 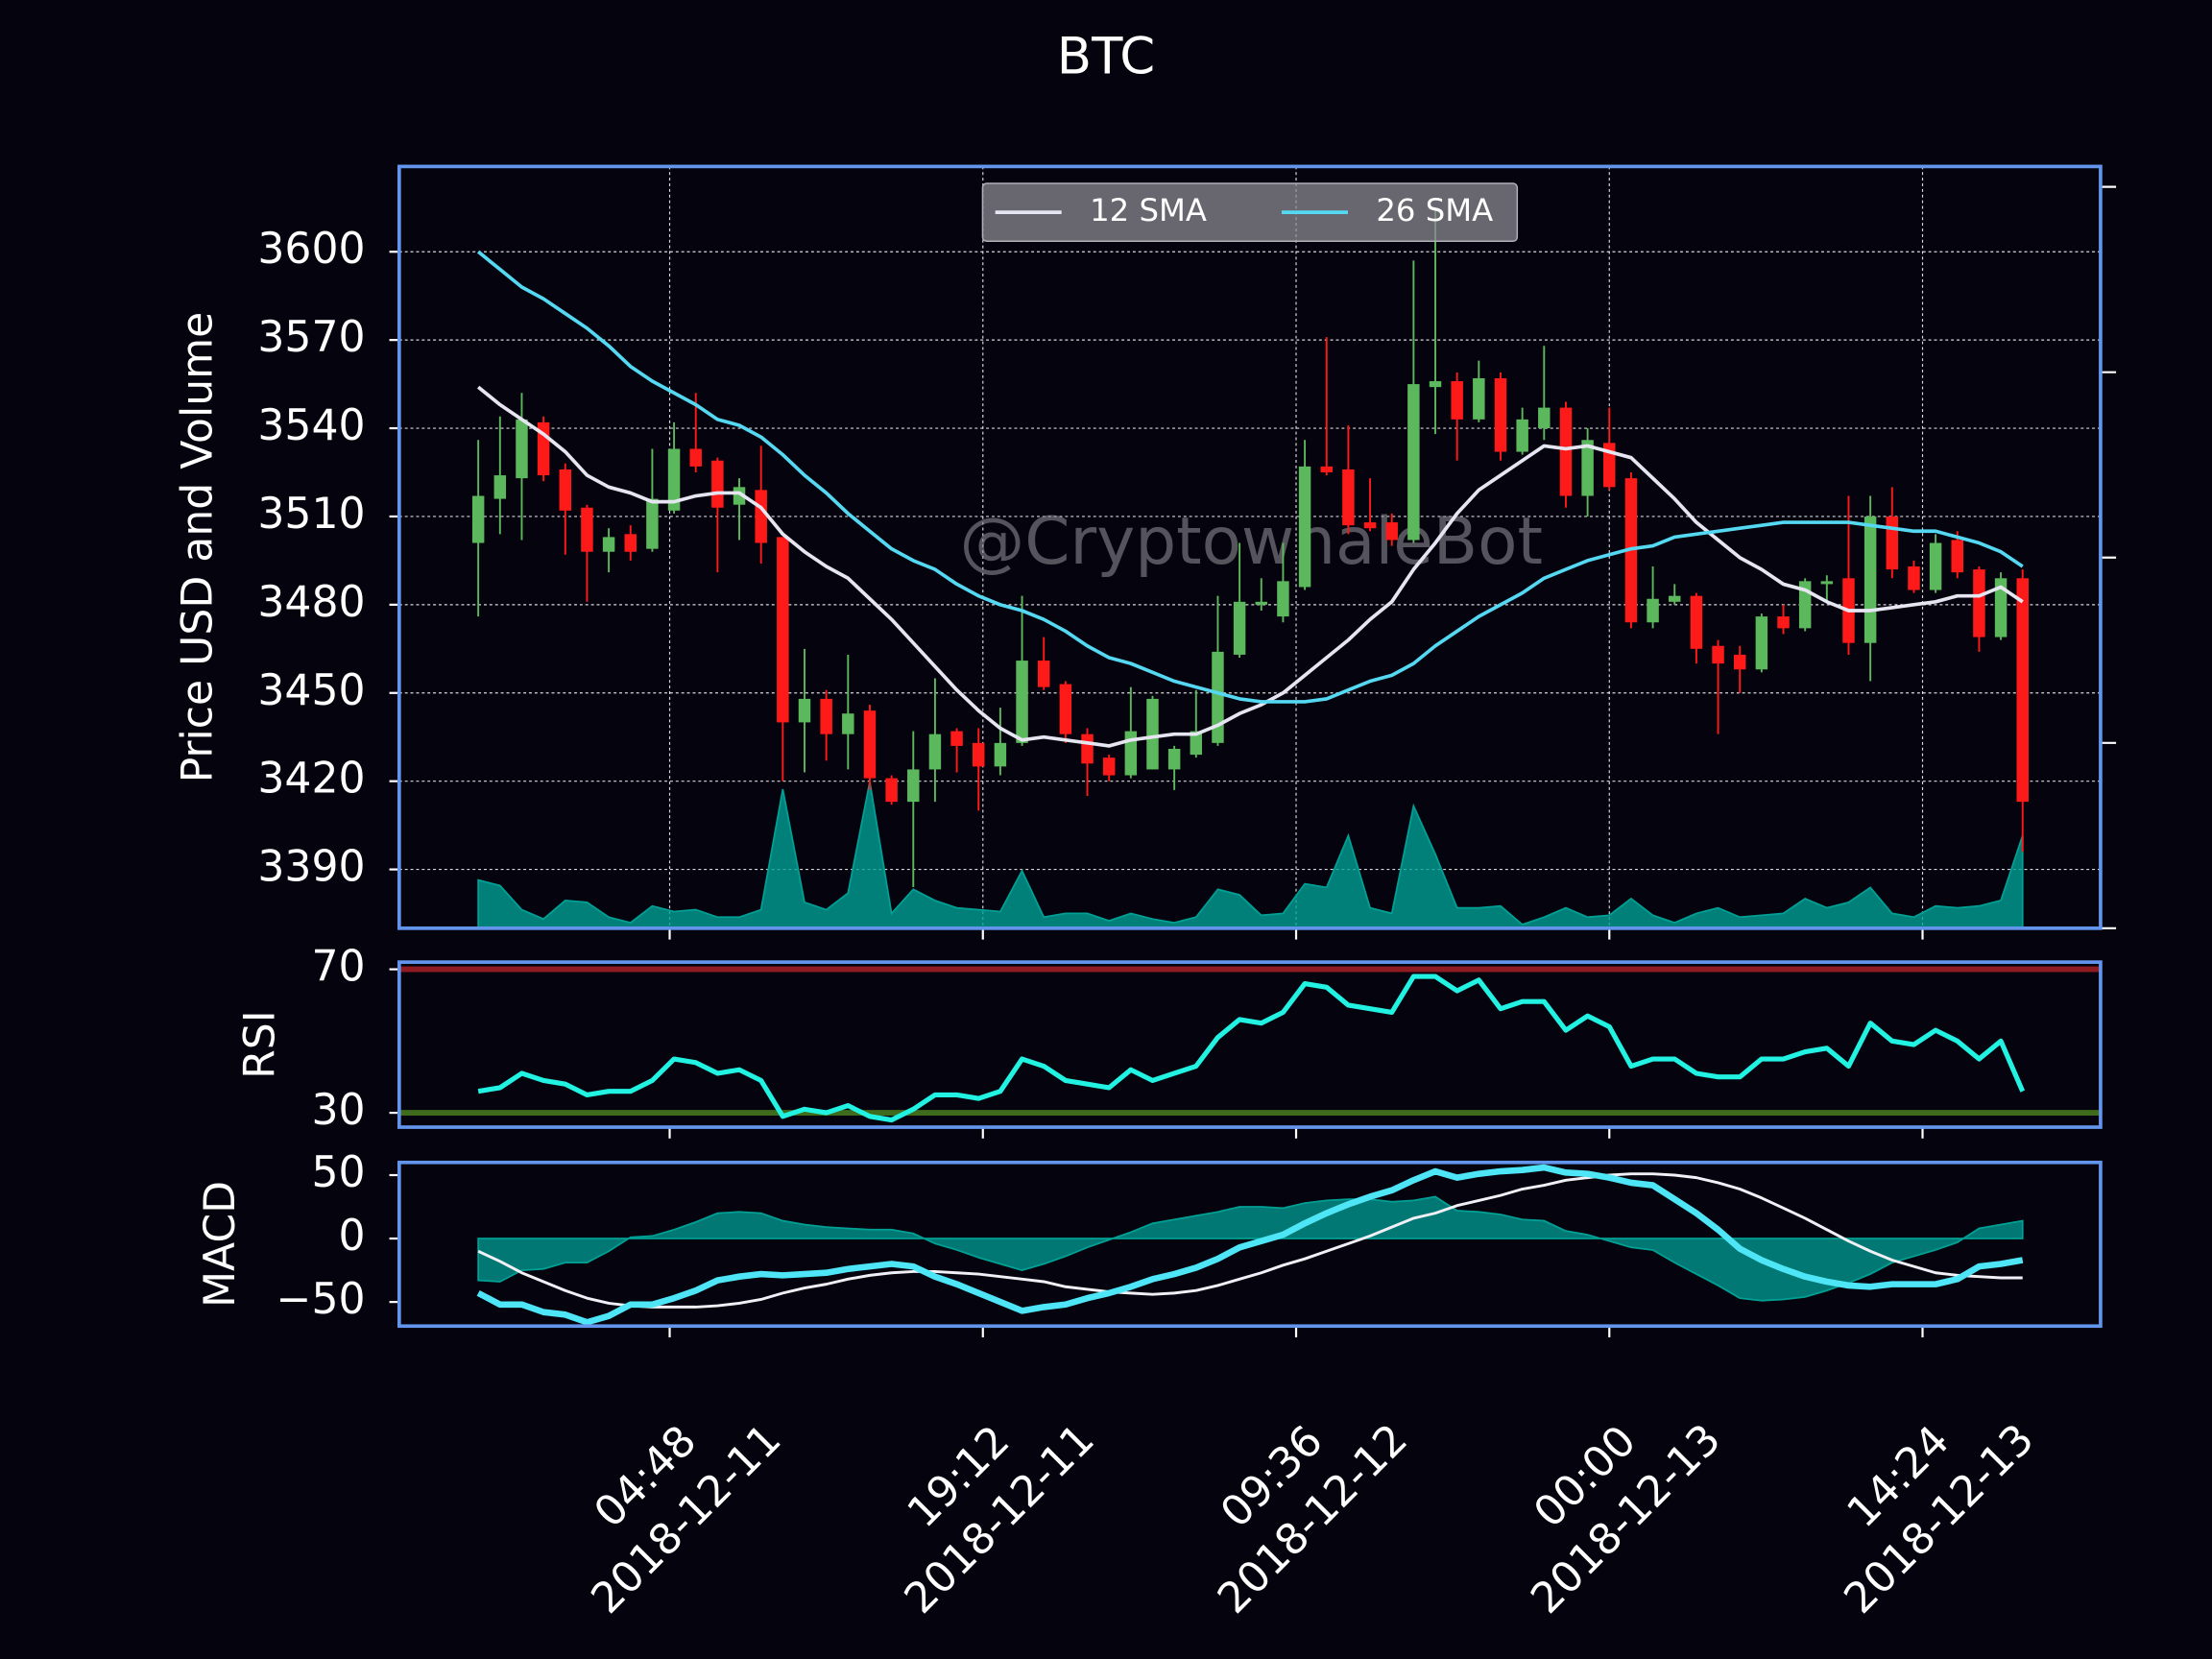 What do you see at coordinates (311, 338) in the screenshot?
I see `y-tick-label: 3570` at bounding box center [311, 338].